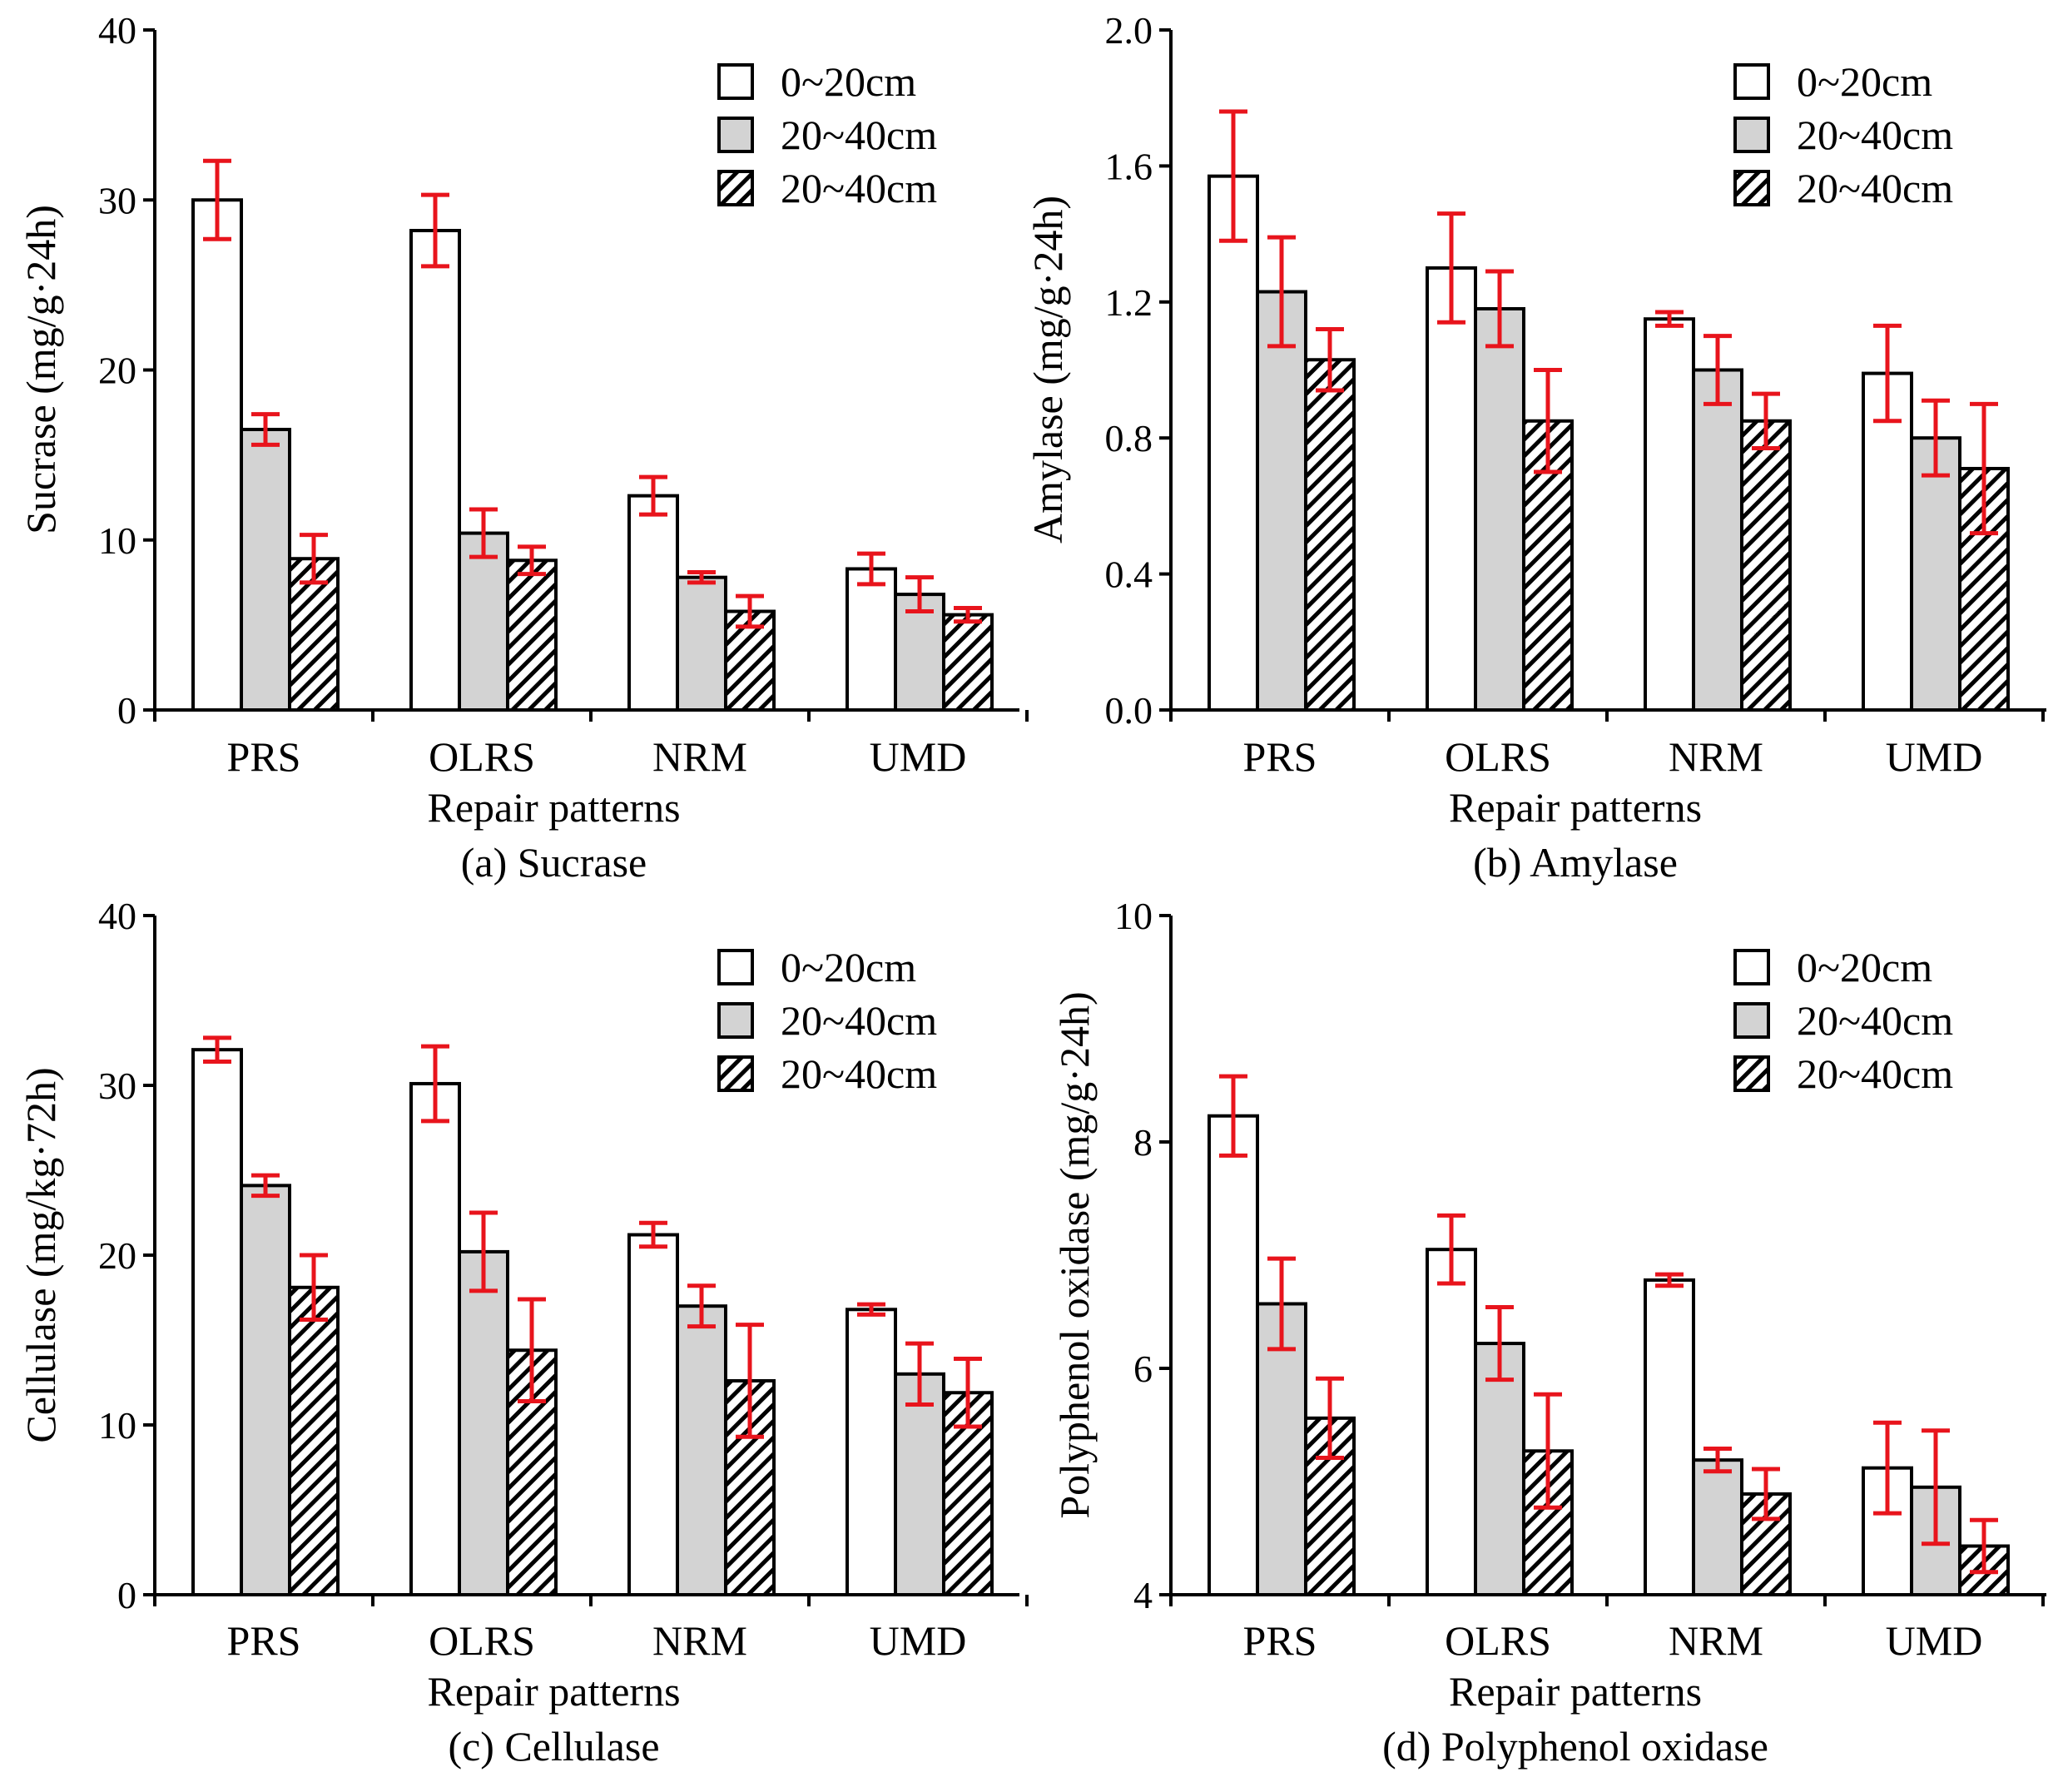 The image size is (2063, 1792). What do you see at coordinates (1575, 1746) in the screenshot?
I see `chart-caption: (d) Polyphenol oxidase` at bounding box center [1575, 1746].